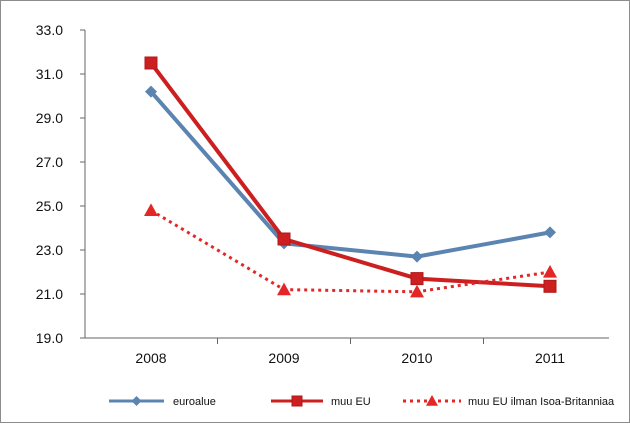  What do you see at coordinates (541, 402) in the screenshot?
I see `legend-label: muu EU ilman Isoa-Britanniaa` at bounding box center [541, 402].